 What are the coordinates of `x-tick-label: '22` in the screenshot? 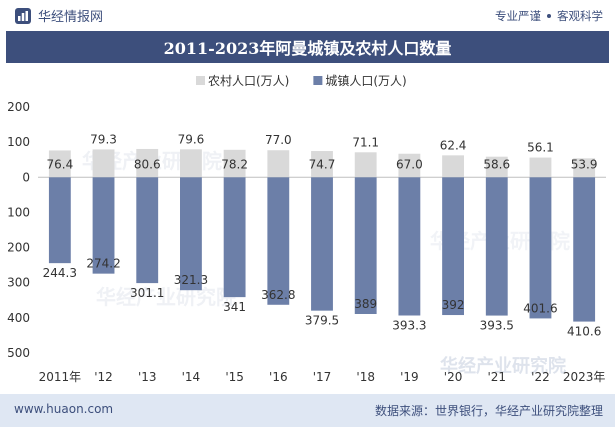 It's located at (540, 377).